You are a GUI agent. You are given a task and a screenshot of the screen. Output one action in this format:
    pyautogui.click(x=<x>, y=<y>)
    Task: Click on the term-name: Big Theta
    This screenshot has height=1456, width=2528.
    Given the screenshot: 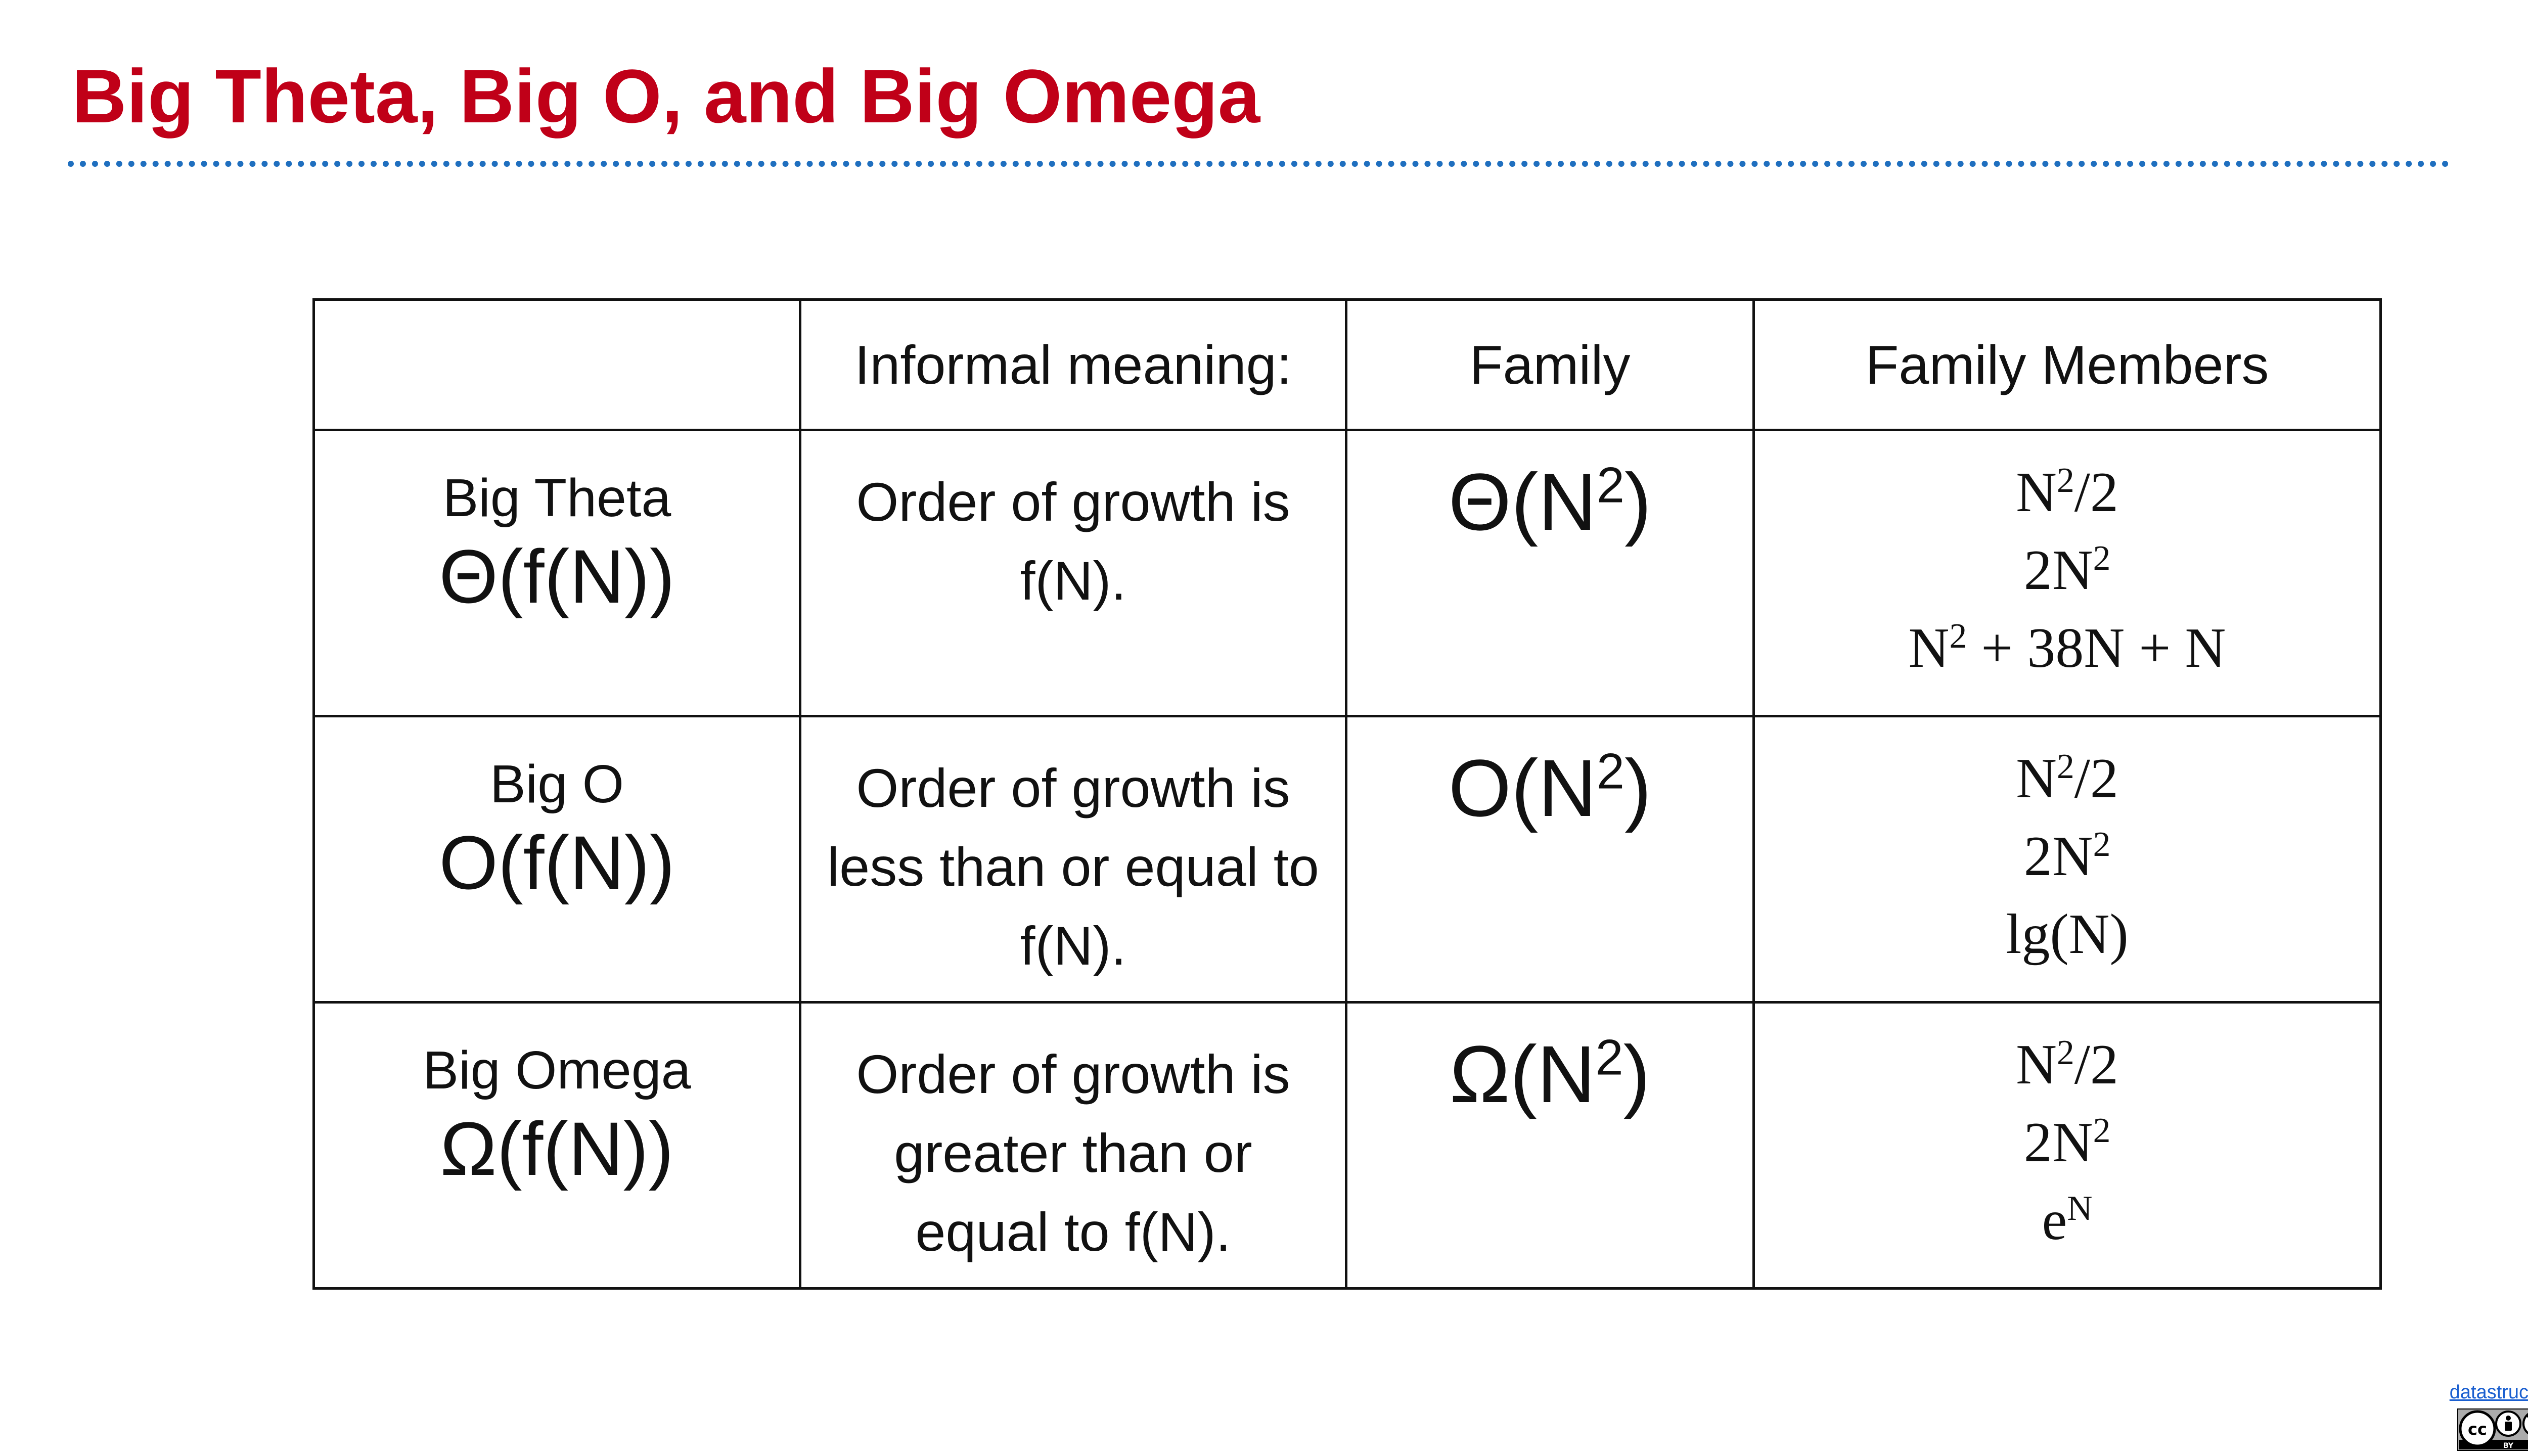 What is the action you would take?
    pyautogui.click(x=557, y=498)
    